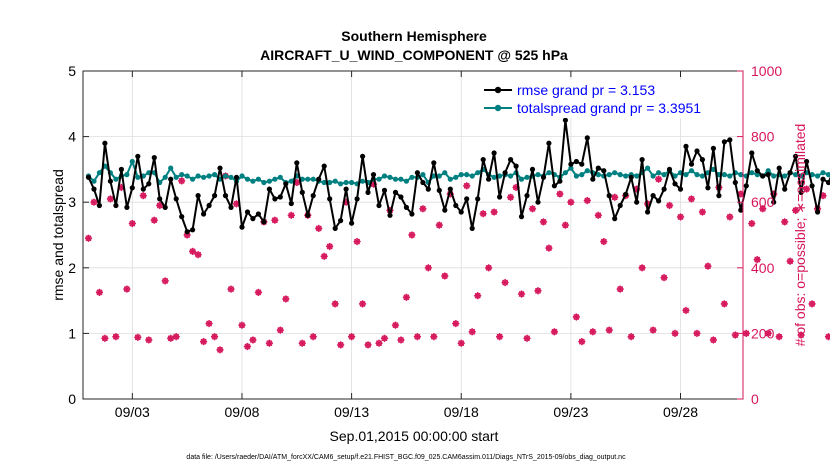  I want to click on y-right-tick-label: 200, so click(763, 333).